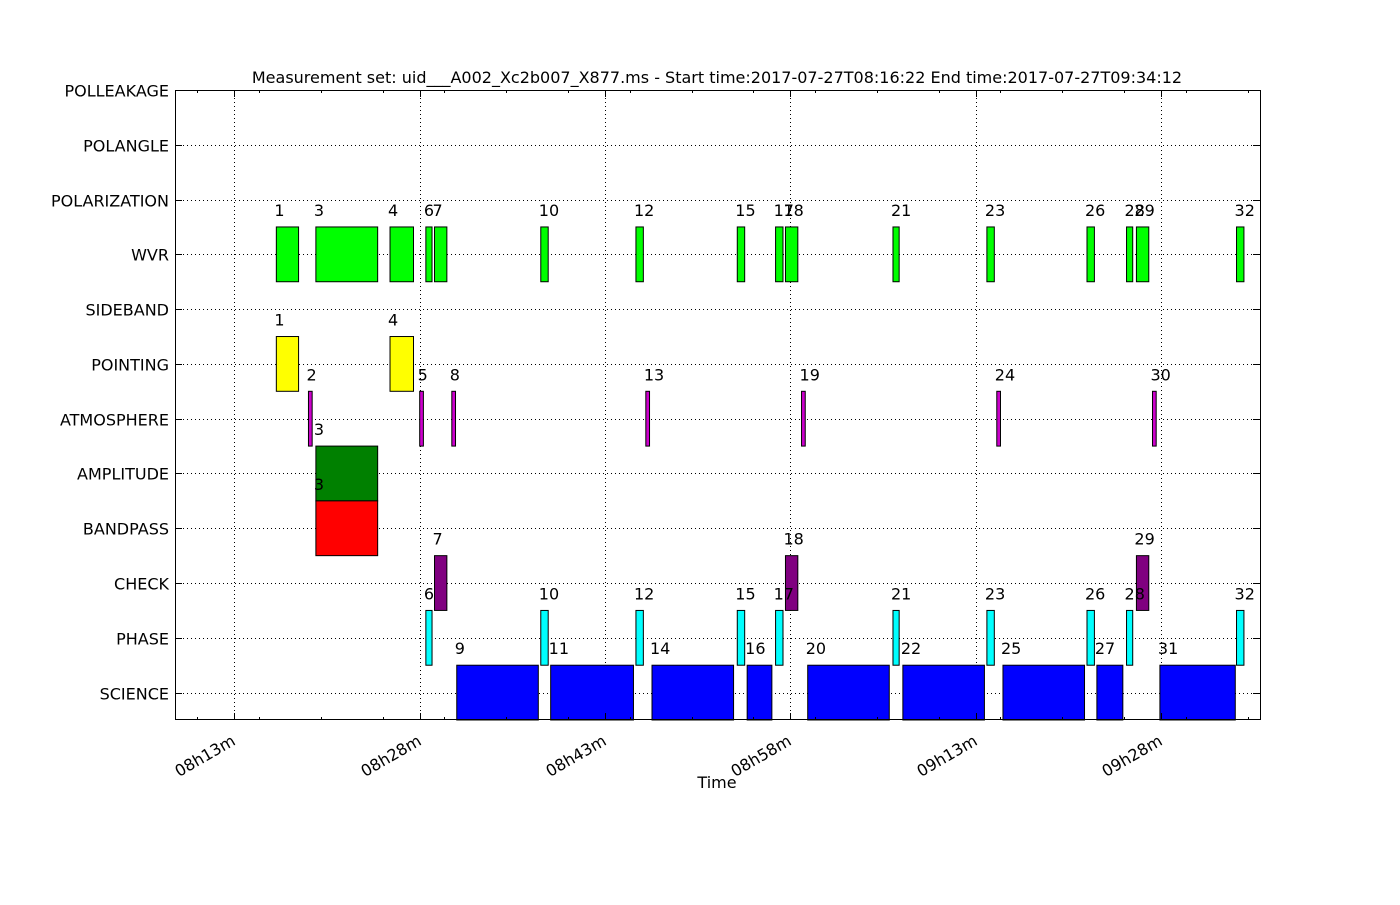 Image resolution: width=1400 pixels, height=905 pixels. I want to click on x-axis-label: Time, so click(716, 782).